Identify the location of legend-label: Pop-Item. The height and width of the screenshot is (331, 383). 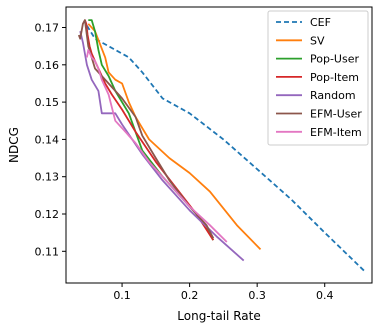
(334, 77).